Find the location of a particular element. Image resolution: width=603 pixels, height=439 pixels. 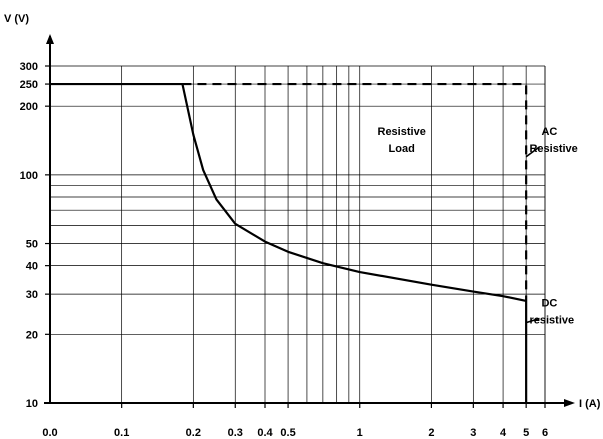

y-tick-label: 300 is located at coordinates (29, 67).